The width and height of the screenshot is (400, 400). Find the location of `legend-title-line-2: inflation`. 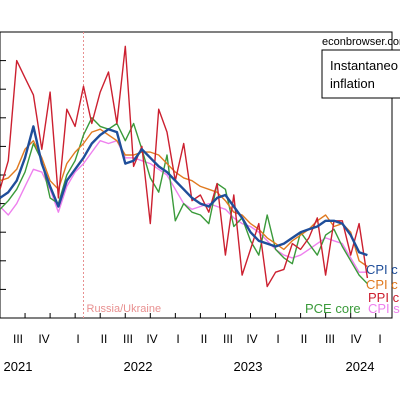

legend-title-line-2: inflation is located at coordinates (352, 83).